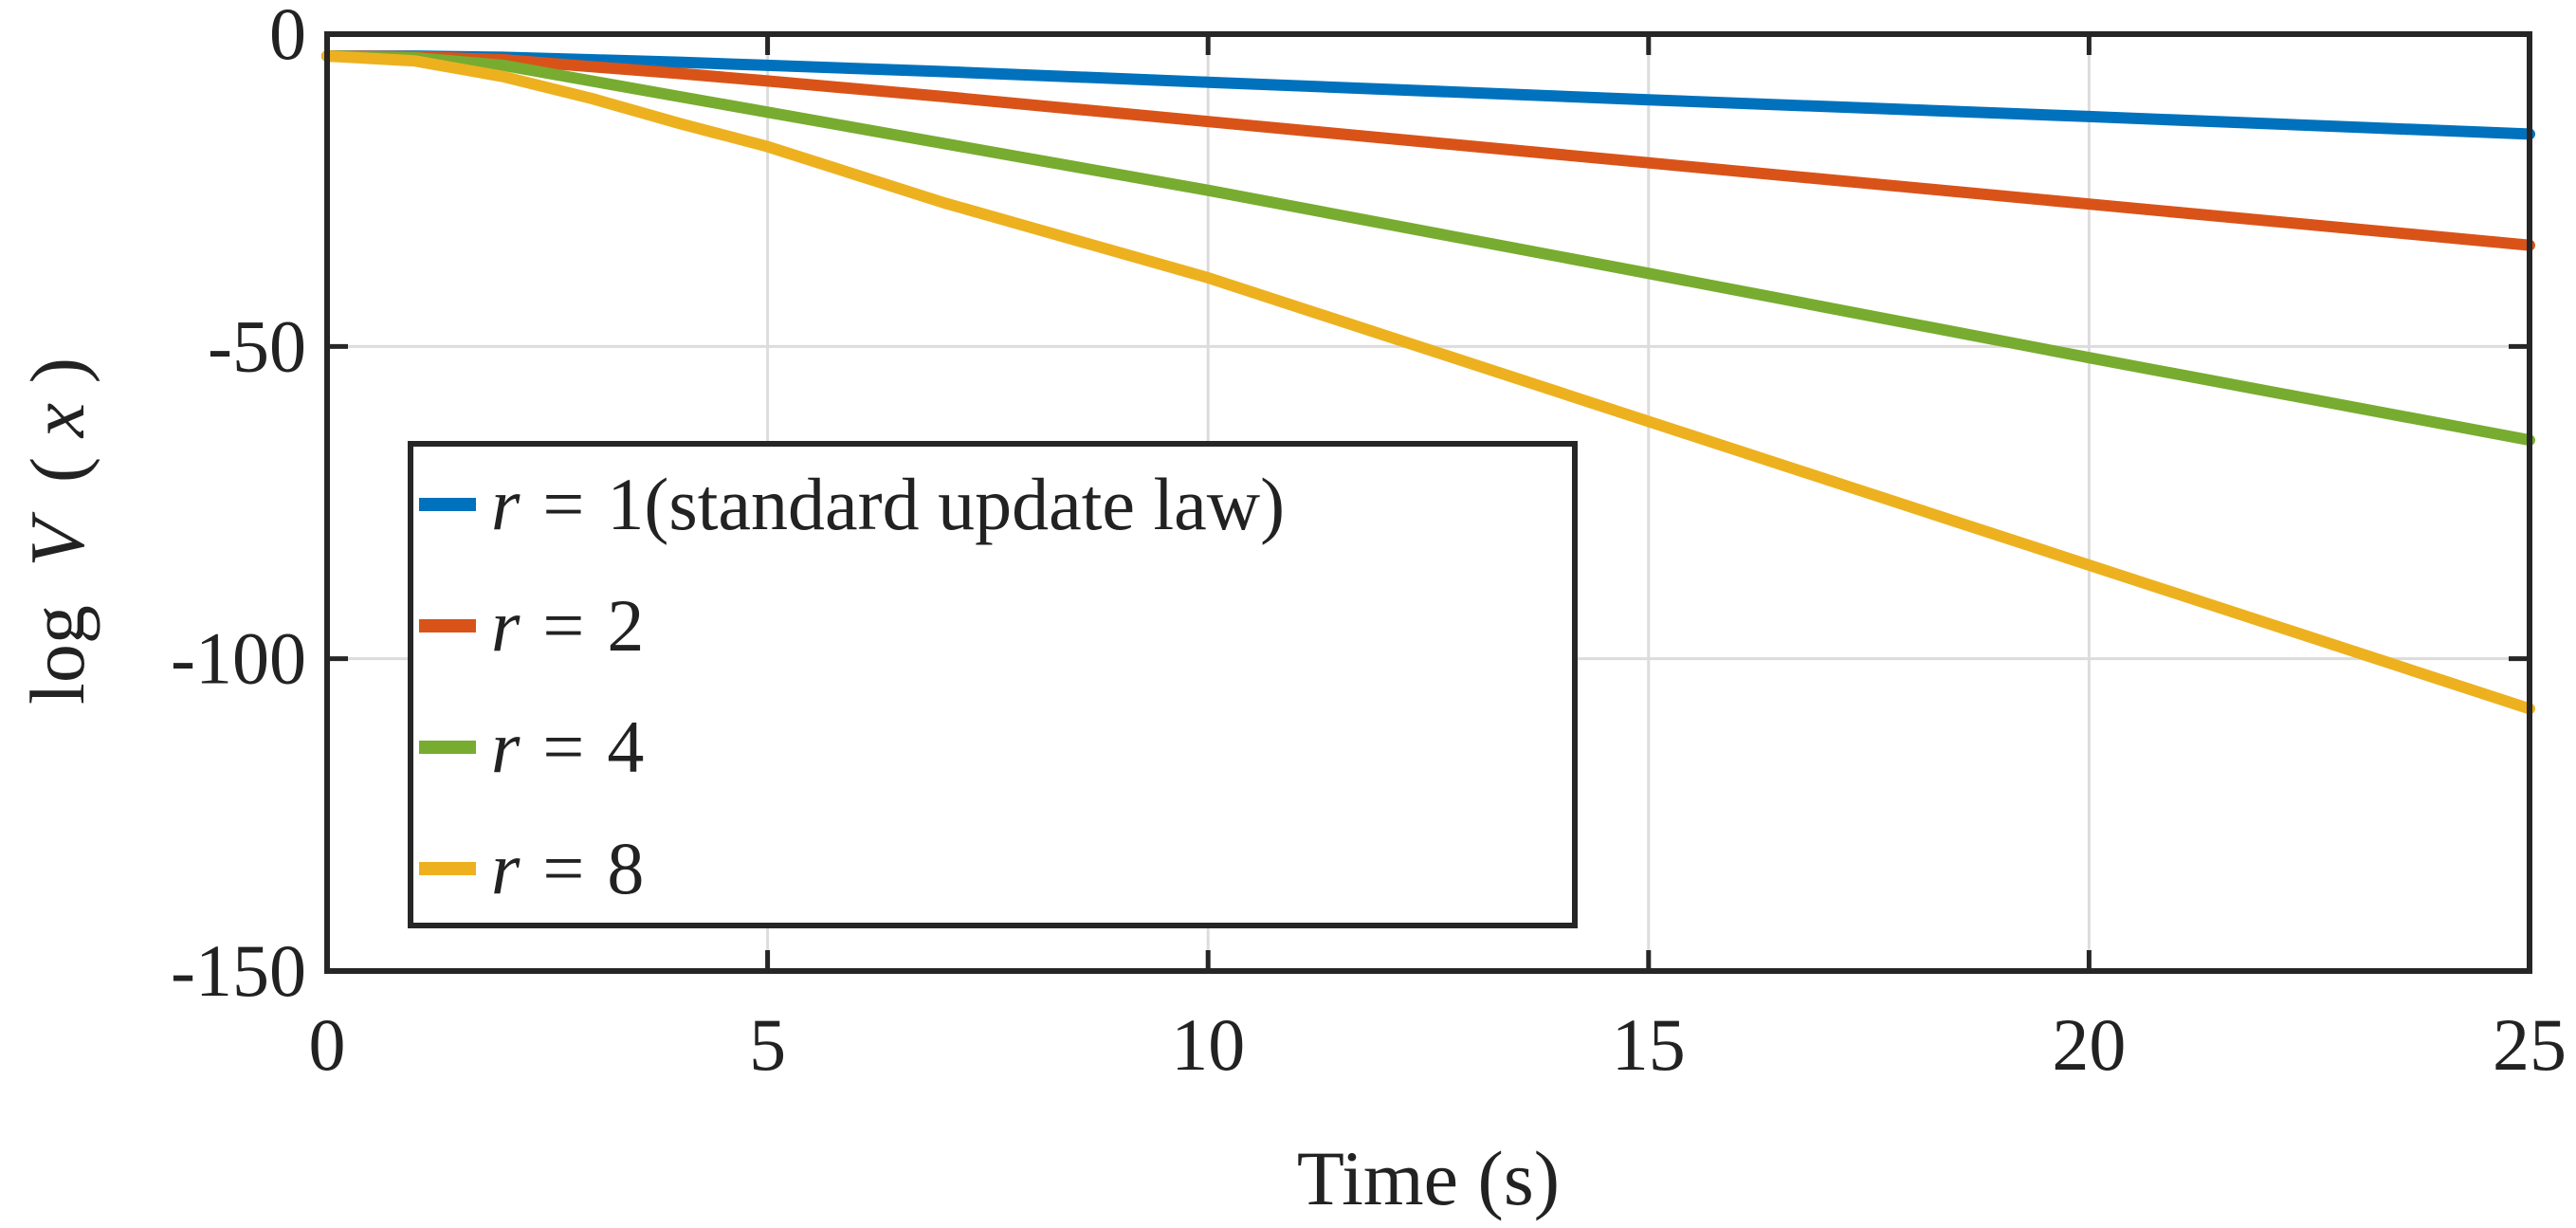 This screenshot has height=1228, width=2576. Describe the element at coordinates (57, 420) in the screenshot. I see `y-axis-label-var: x` at that location.